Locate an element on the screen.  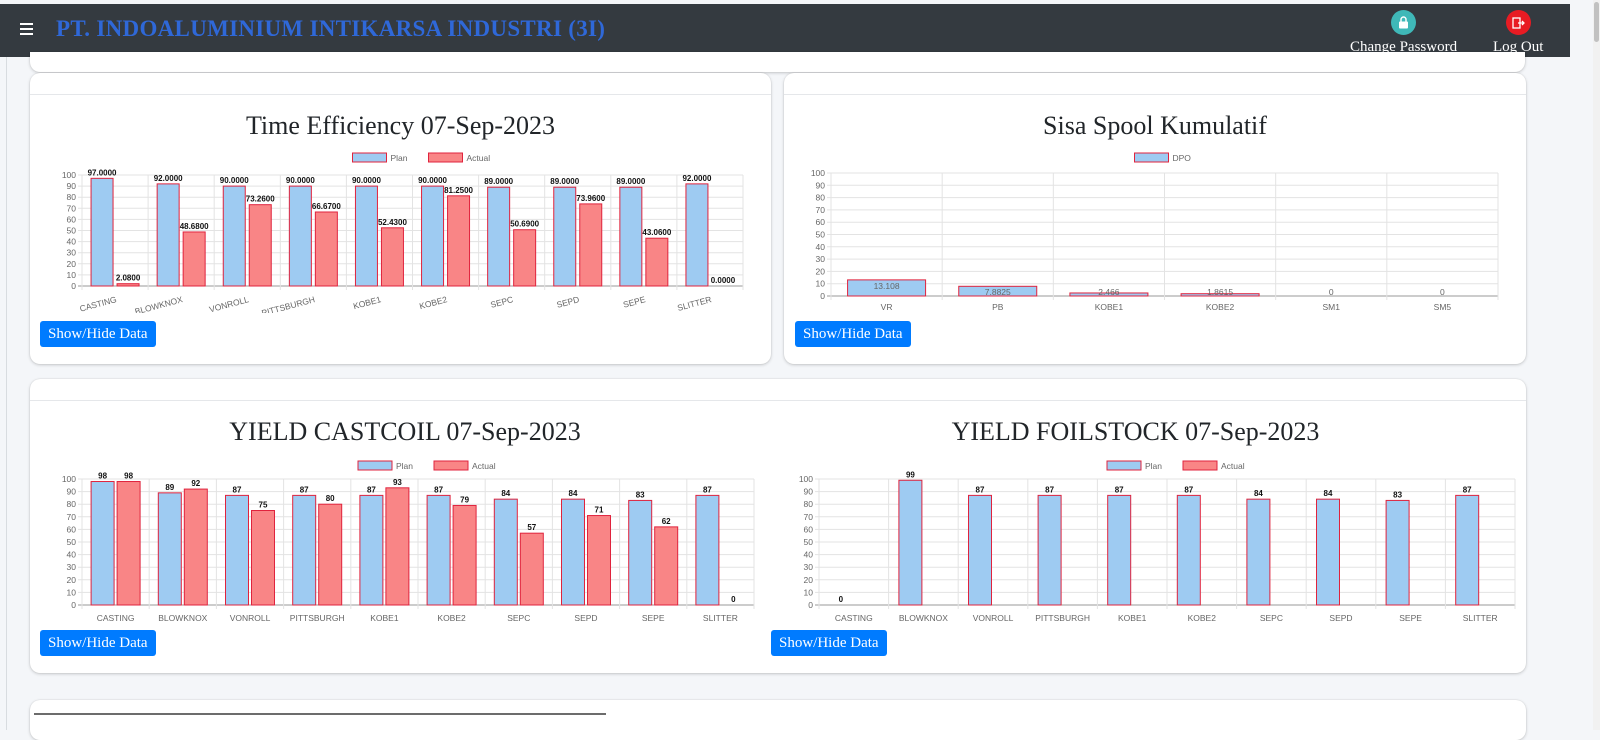
page-scrollbar is located at coordinates (1596, 365).